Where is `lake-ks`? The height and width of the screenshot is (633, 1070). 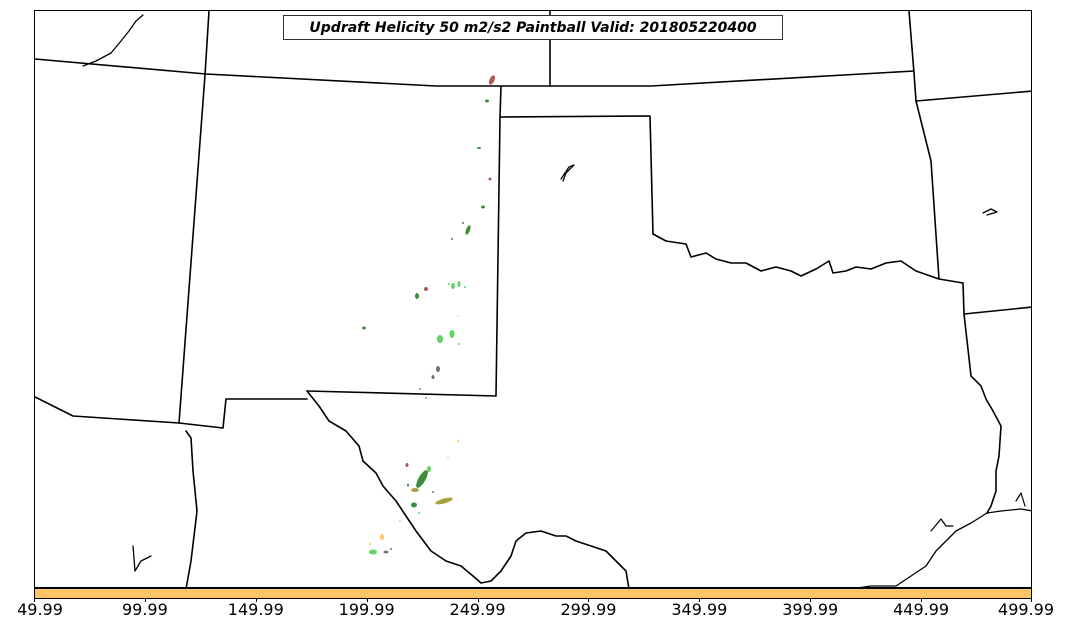
lake-ks is located at coordinates (567, 173).